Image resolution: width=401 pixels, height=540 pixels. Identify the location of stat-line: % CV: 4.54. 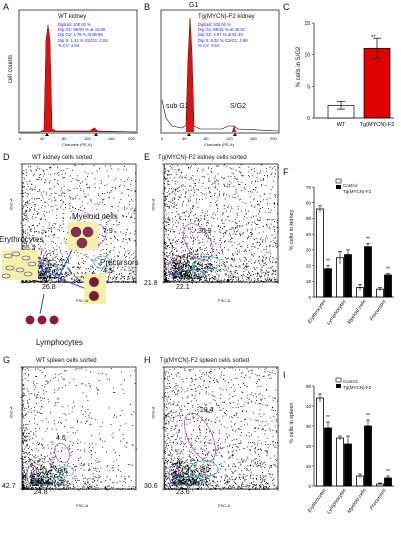
(209, 45).